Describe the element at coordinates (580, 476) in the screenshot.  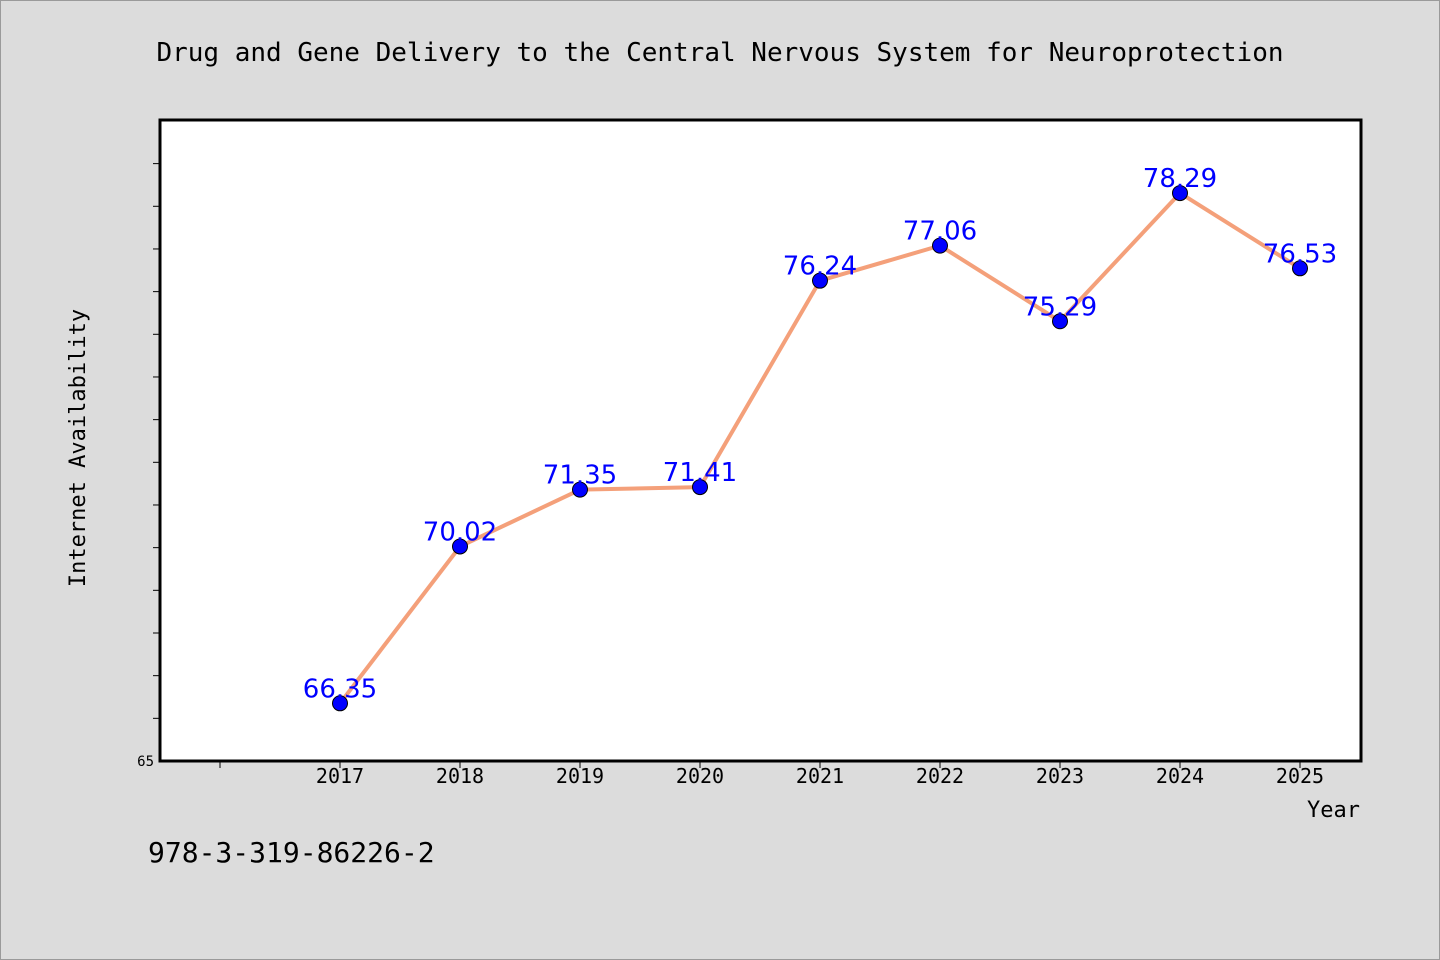
I see `data-label-2019: 71.35` at that location.